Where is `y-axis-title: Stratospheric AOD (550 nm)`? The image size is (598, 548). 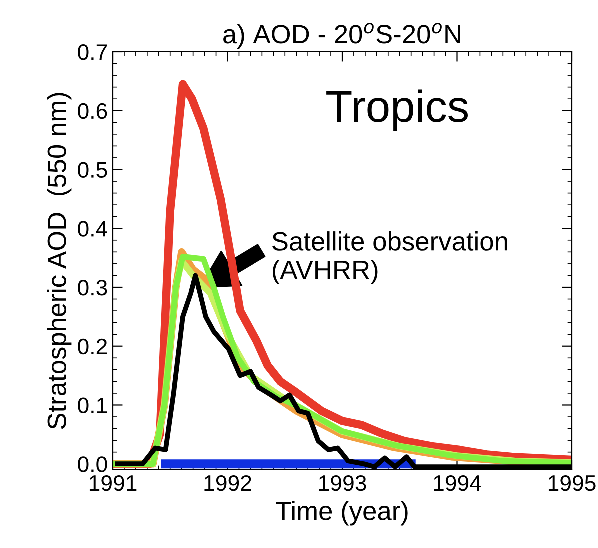 y-axis-title: Stratospheric AOD (550 nm) is located at coordinates (59, 261).